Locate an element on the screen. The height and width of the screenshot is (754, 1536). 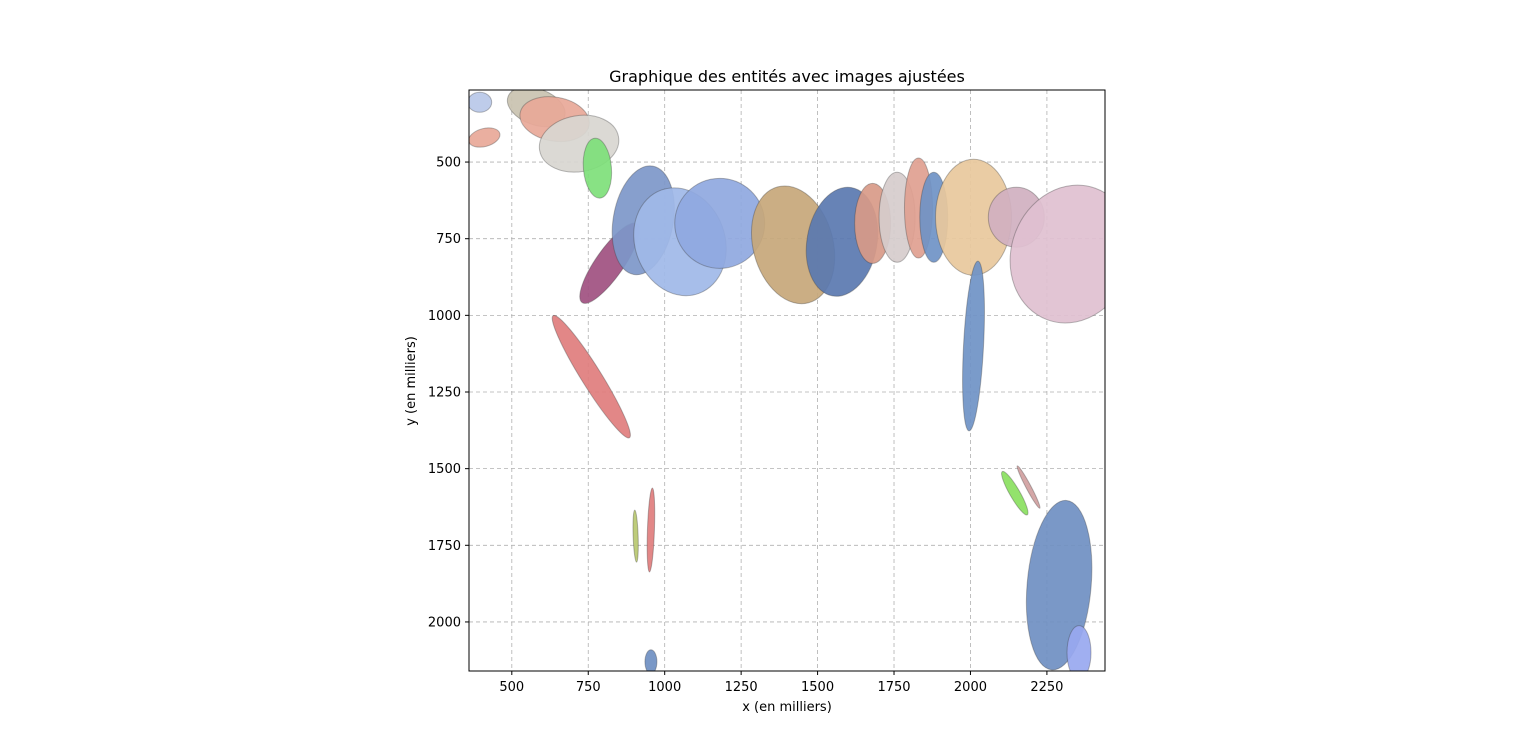
y-tick-label: 1750 is located at coordinates (444, 546).